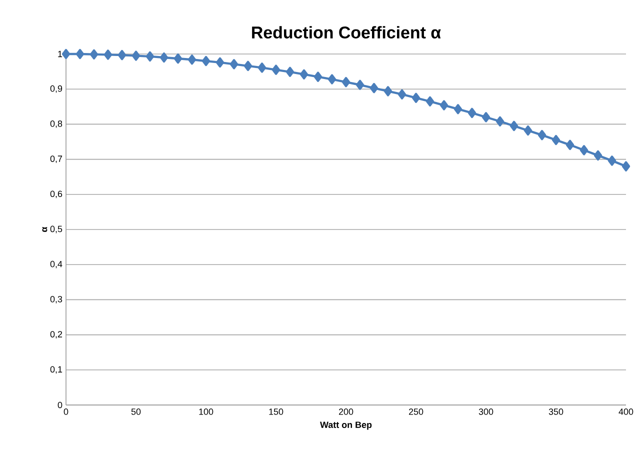 The height and width of the screenshot is (471, 638). What do you see at coordinates (346, 32) in the screenshot?
I see `chart-title: Reduction Coefficient α` at bounding box center [346, 32].